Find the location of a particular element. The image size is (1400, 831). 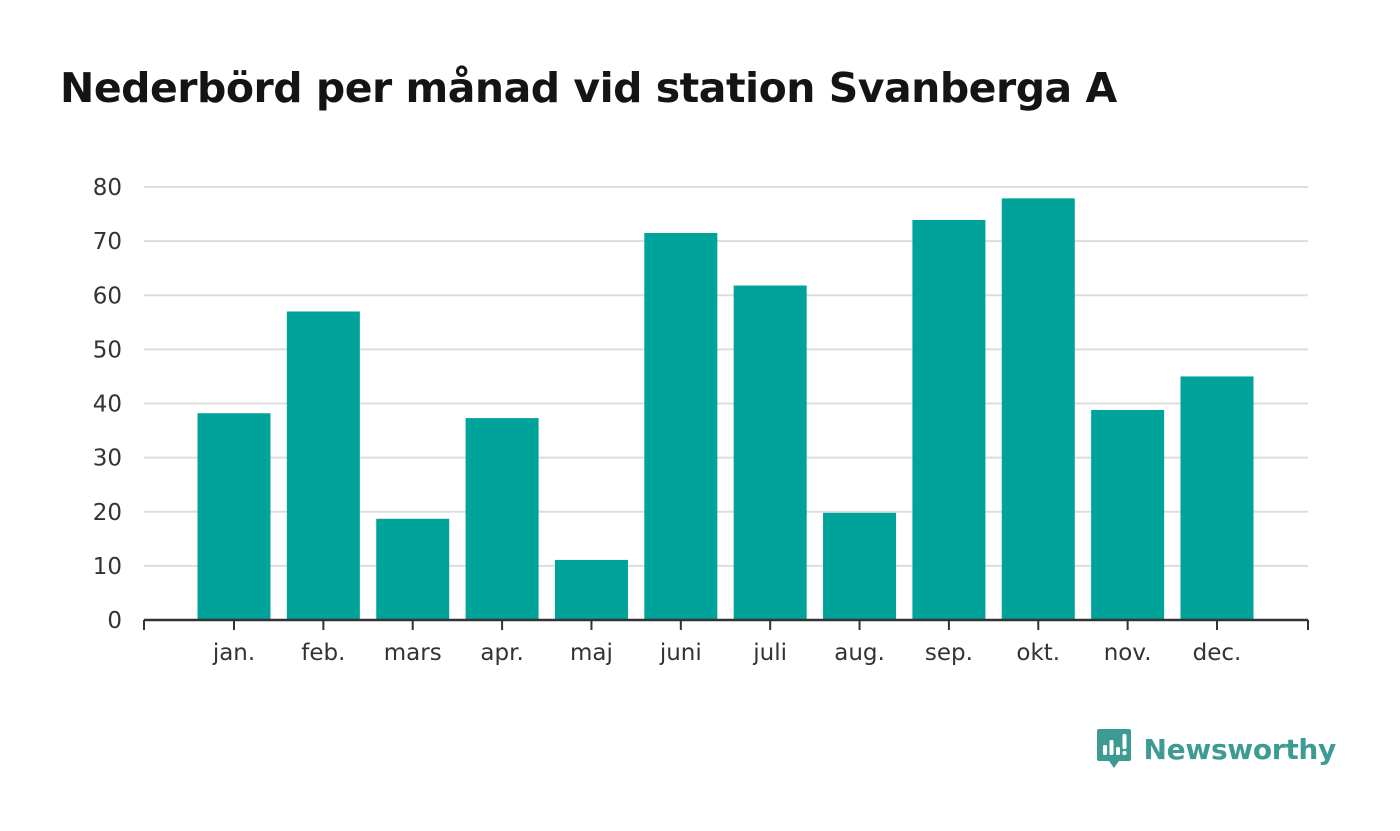

y-tick-label-40: 40 is located at coordinates (107, 405).